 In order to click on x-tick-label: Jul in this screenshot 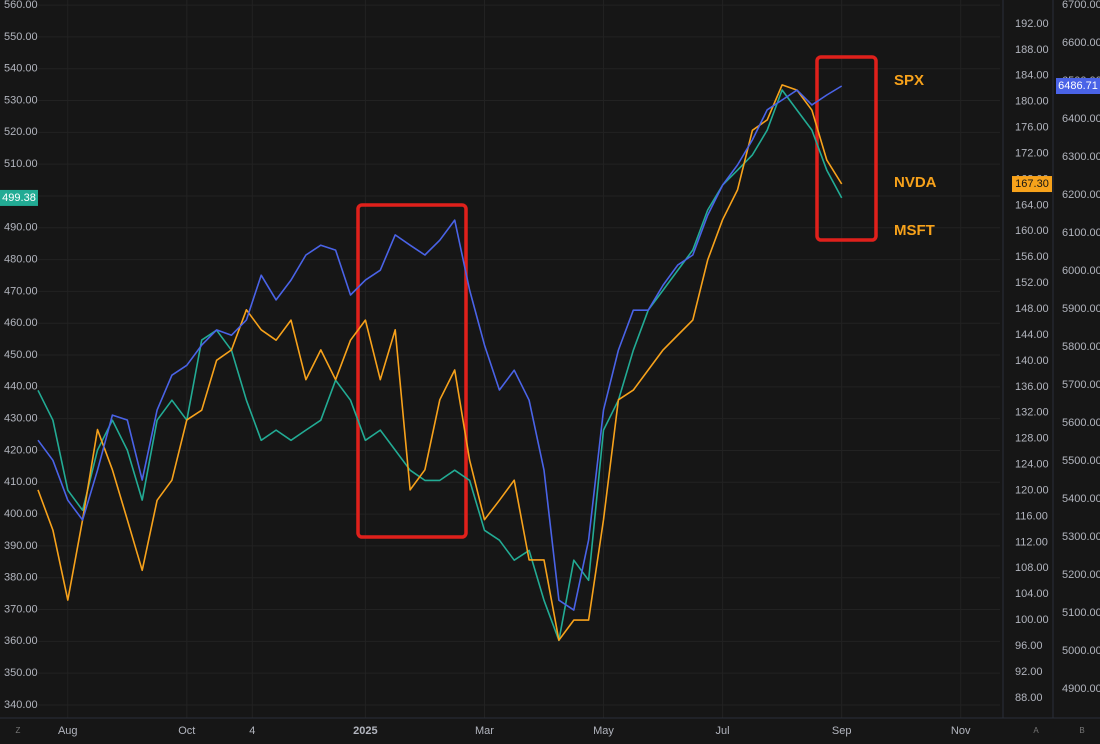, I will do `click(723, 731)`.